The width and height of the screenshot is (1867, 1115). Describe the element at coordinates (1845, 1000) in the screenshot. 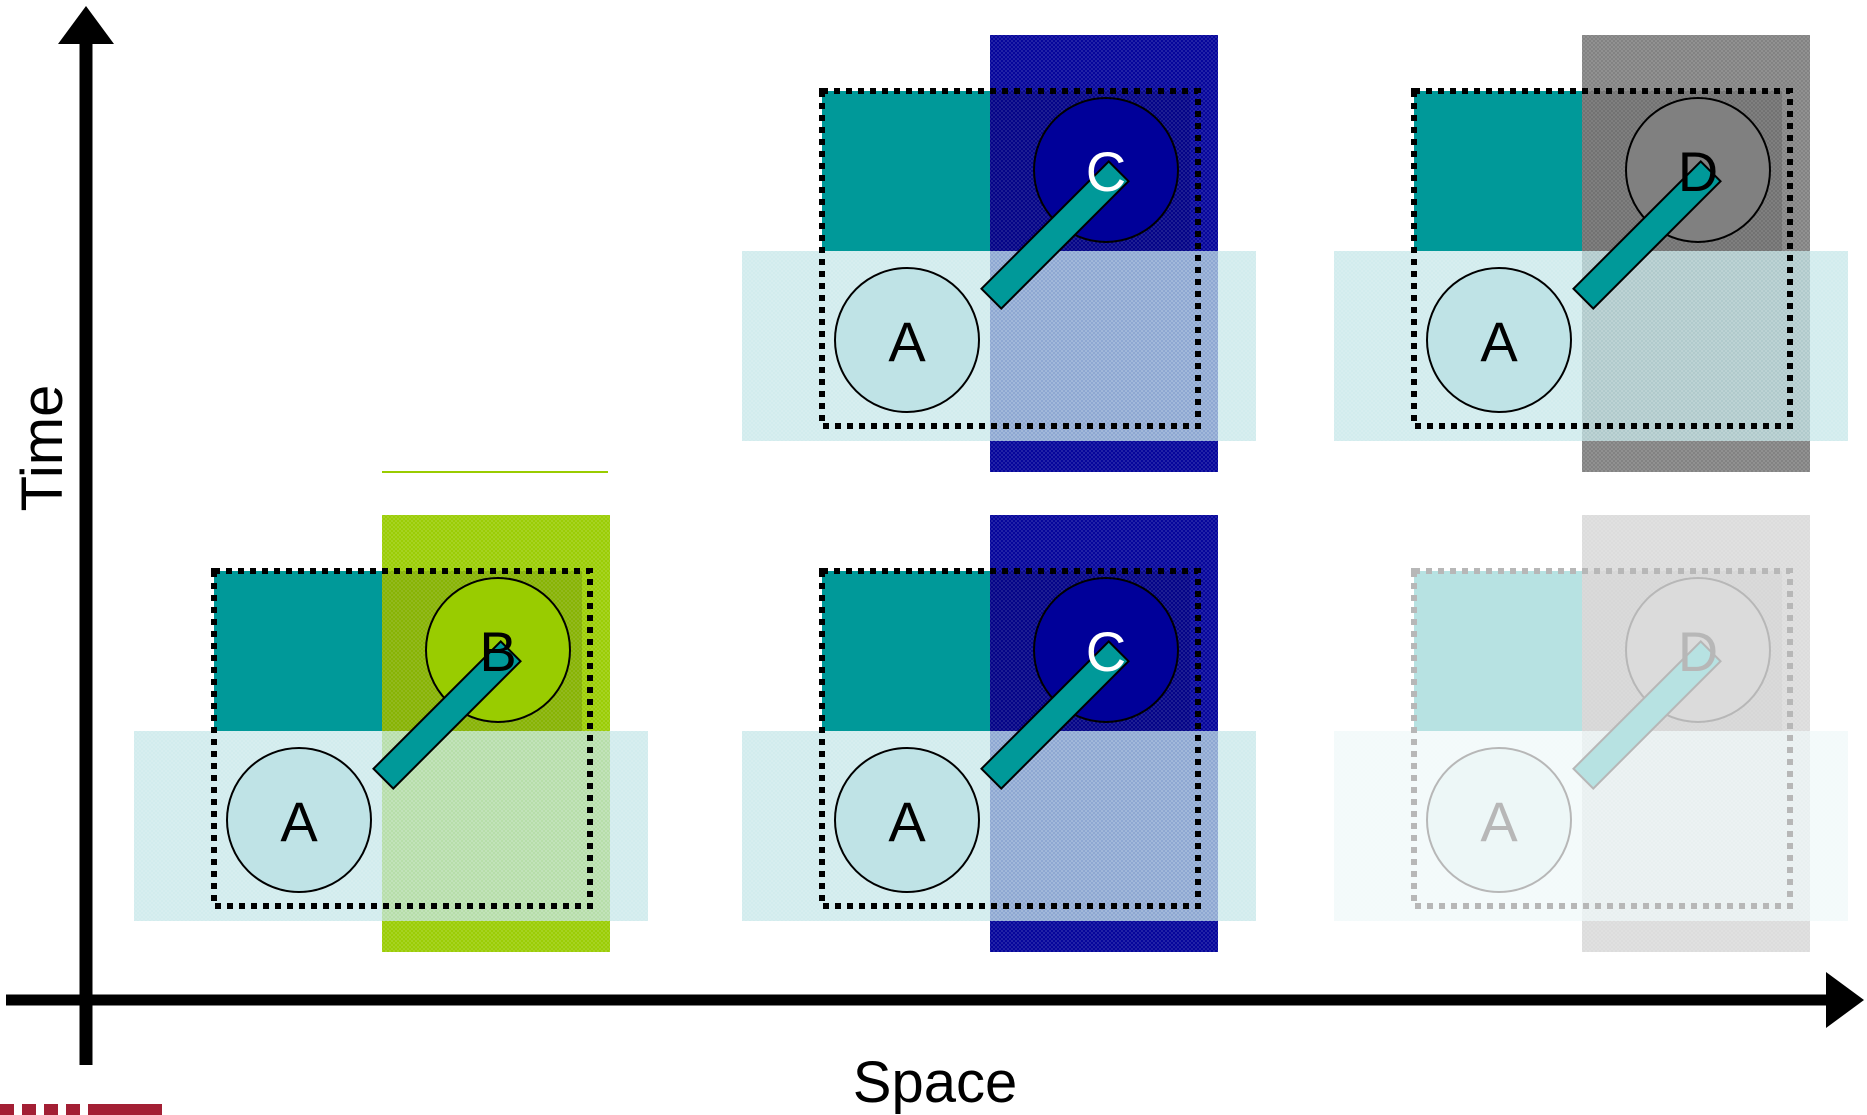

I see `space-axis-arrow-icon` at that location.